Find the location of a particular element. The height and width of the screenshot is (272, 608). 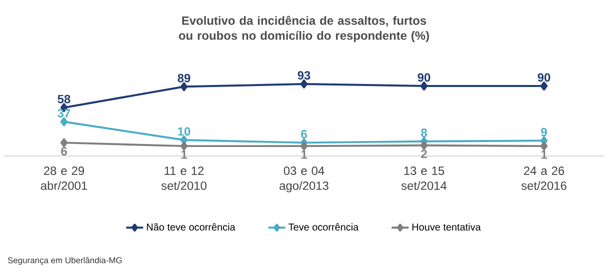

data-label: 8 is located at coordinates (424, 133).